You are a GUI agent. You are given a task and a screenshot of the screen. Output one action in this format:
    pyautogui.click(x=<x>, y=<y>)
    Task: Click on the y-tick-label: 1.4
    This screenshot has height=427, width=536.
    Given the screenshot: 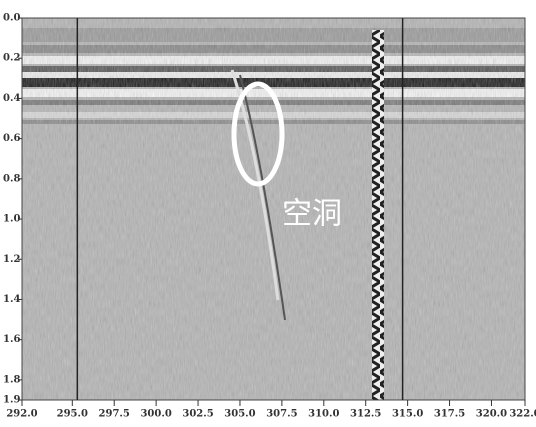 What is the action you would take?
    pyautogui.click(x=11, y=299)
    